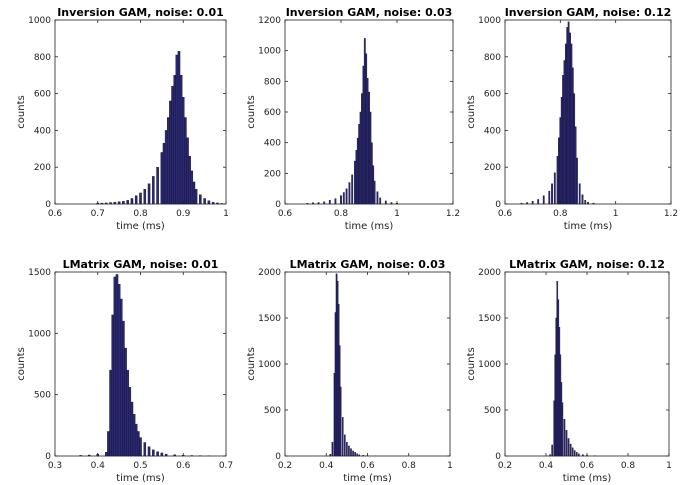  Describe the element at coordinates (671, 214) in the screenshot. I see `x-tick-label: 1.2` at that location.